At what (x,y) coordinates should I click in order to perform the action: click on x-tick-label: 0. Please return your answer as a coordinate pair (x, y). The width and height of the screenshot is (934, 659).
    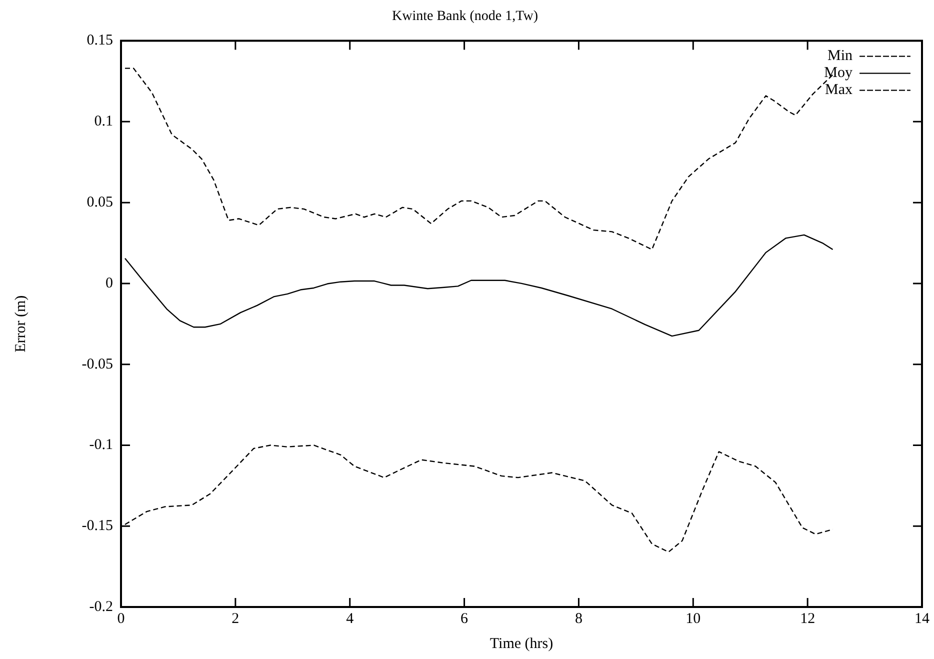
    Looking at the image, I should click on (121, 618).